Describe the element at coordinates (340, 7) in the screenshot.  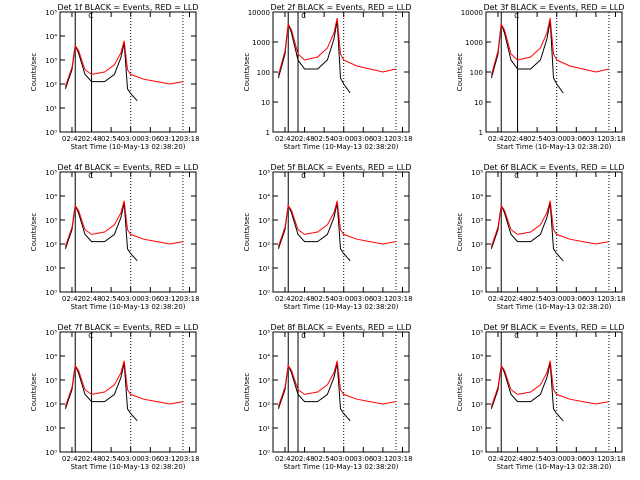
I see `panel-title: Det 2f BLACK = Events, RED = LLD` at that location.